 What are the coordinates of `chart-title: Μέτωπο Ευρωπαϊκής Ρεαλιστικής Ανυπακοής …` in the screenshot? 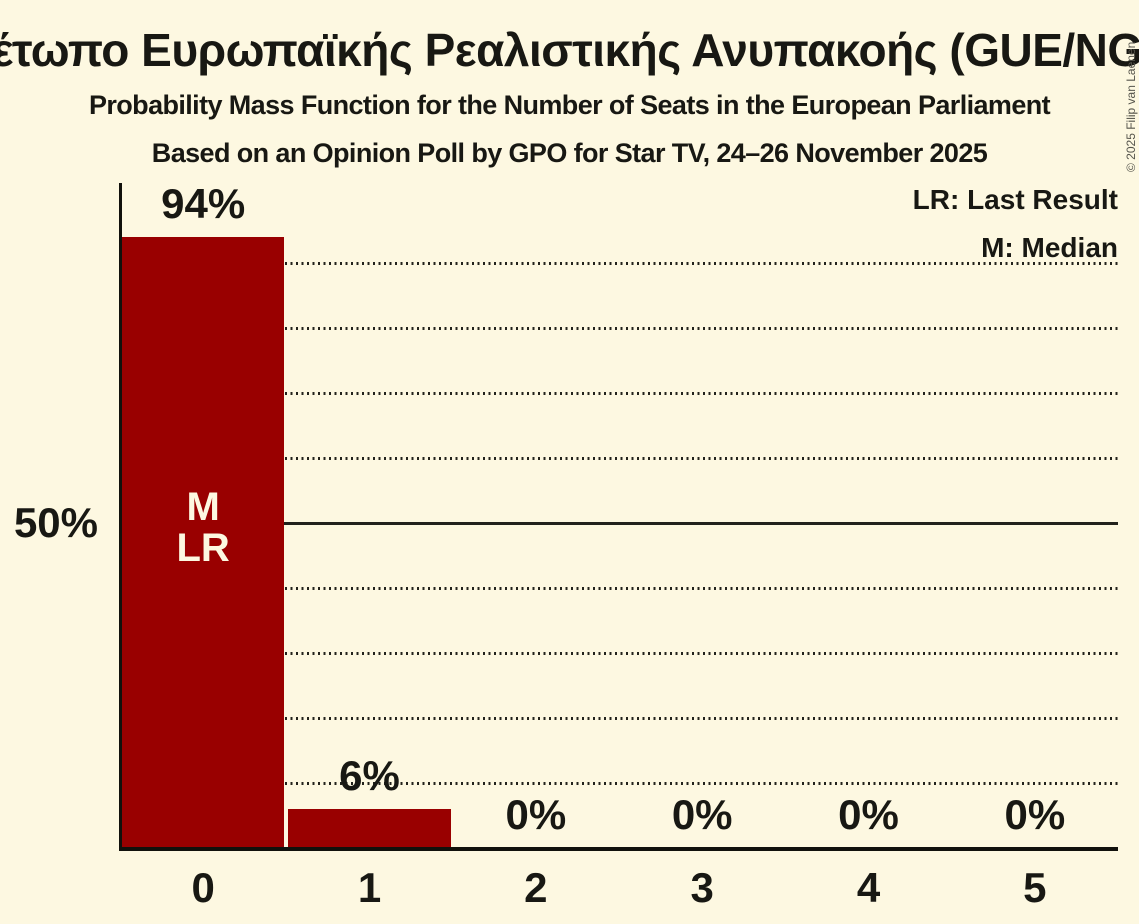 It's located at (569, 50).